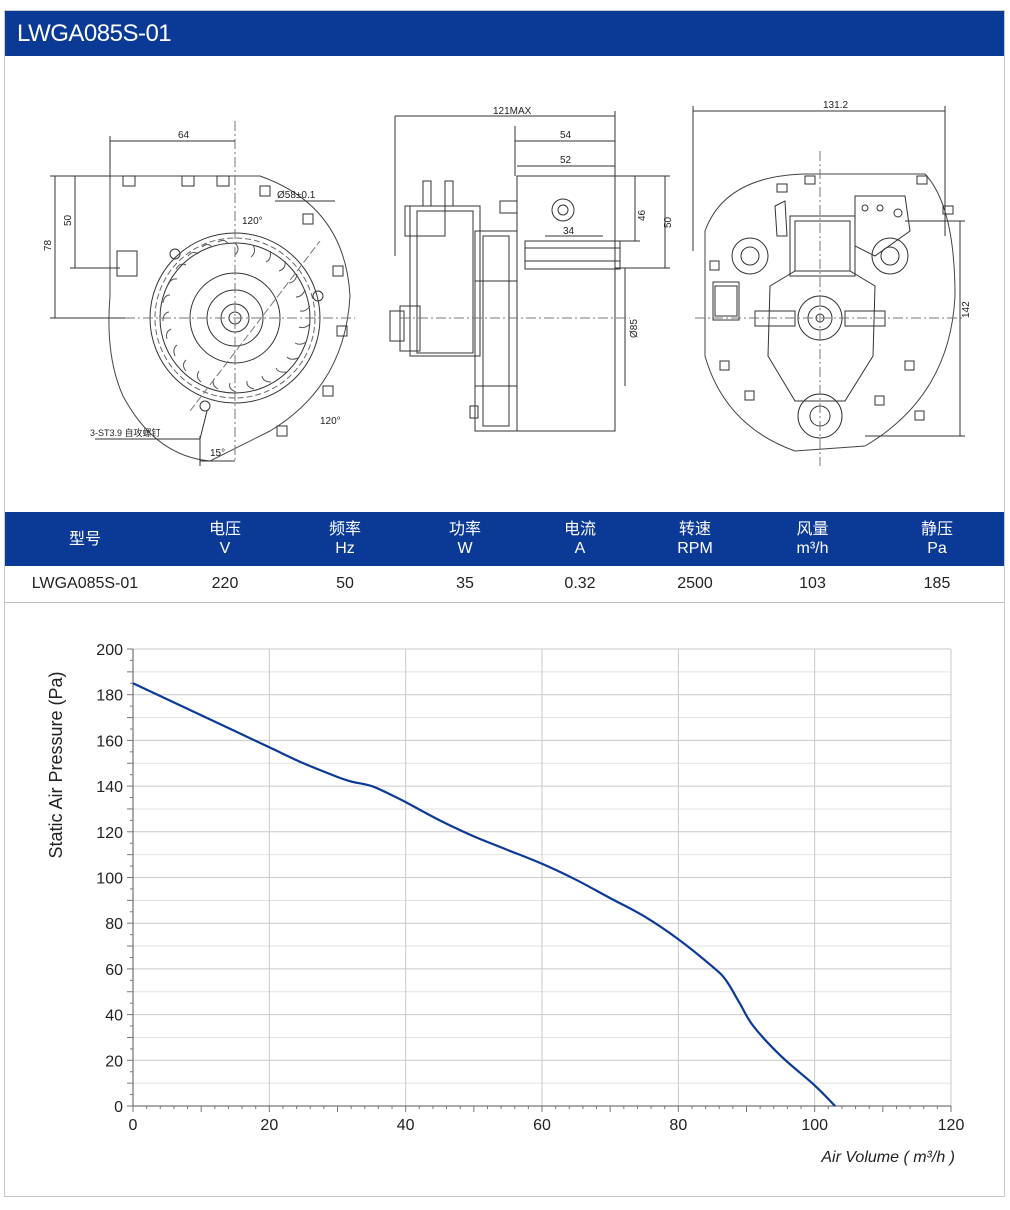 The width and height of the screenshot is (1010, 1210). Describe the element at coordinates (133, 1125) in the screenshot. I see `x-tick-label: 0` at that location.